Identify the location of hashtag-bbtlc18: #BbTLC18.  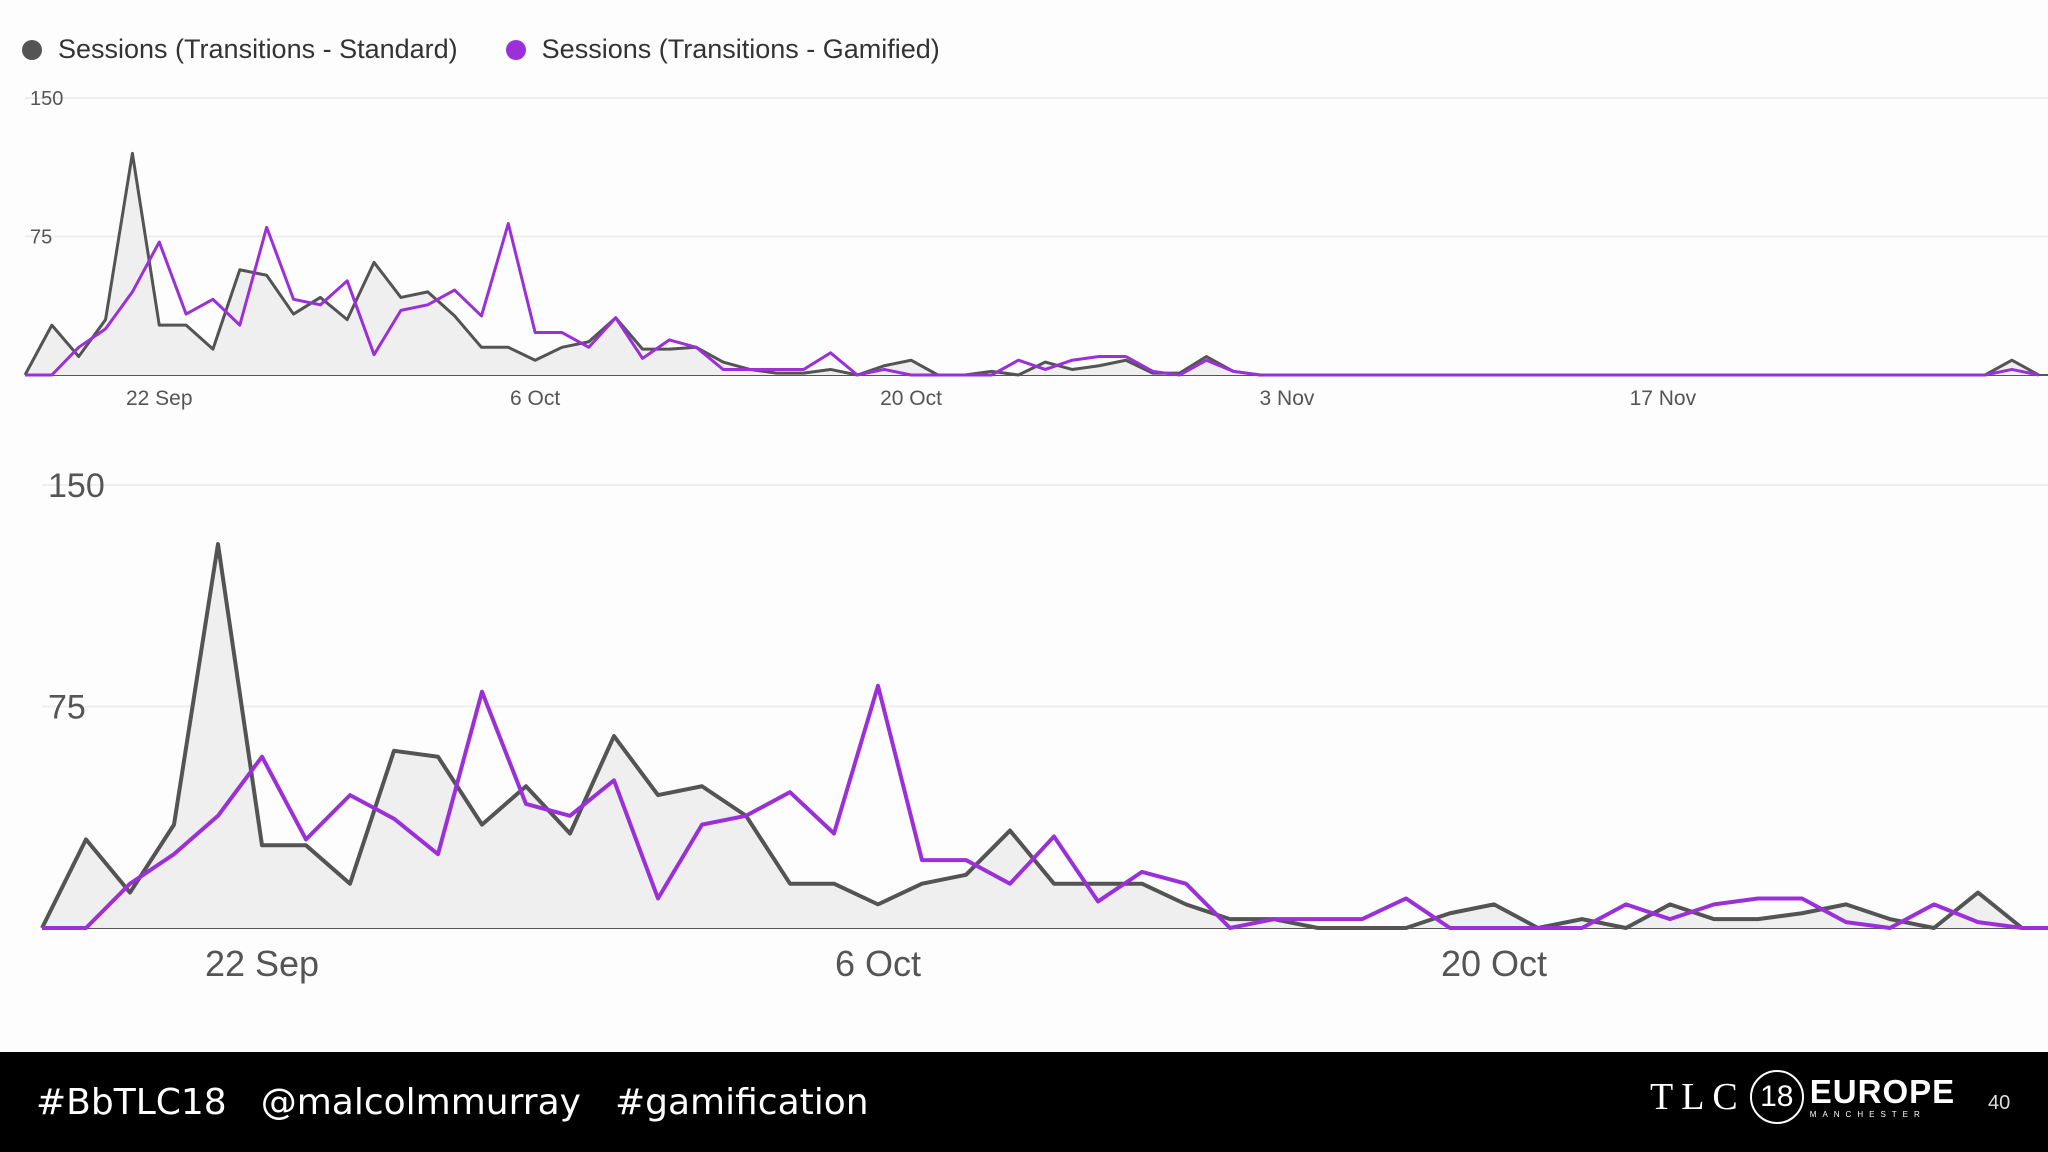
(131, 1102).